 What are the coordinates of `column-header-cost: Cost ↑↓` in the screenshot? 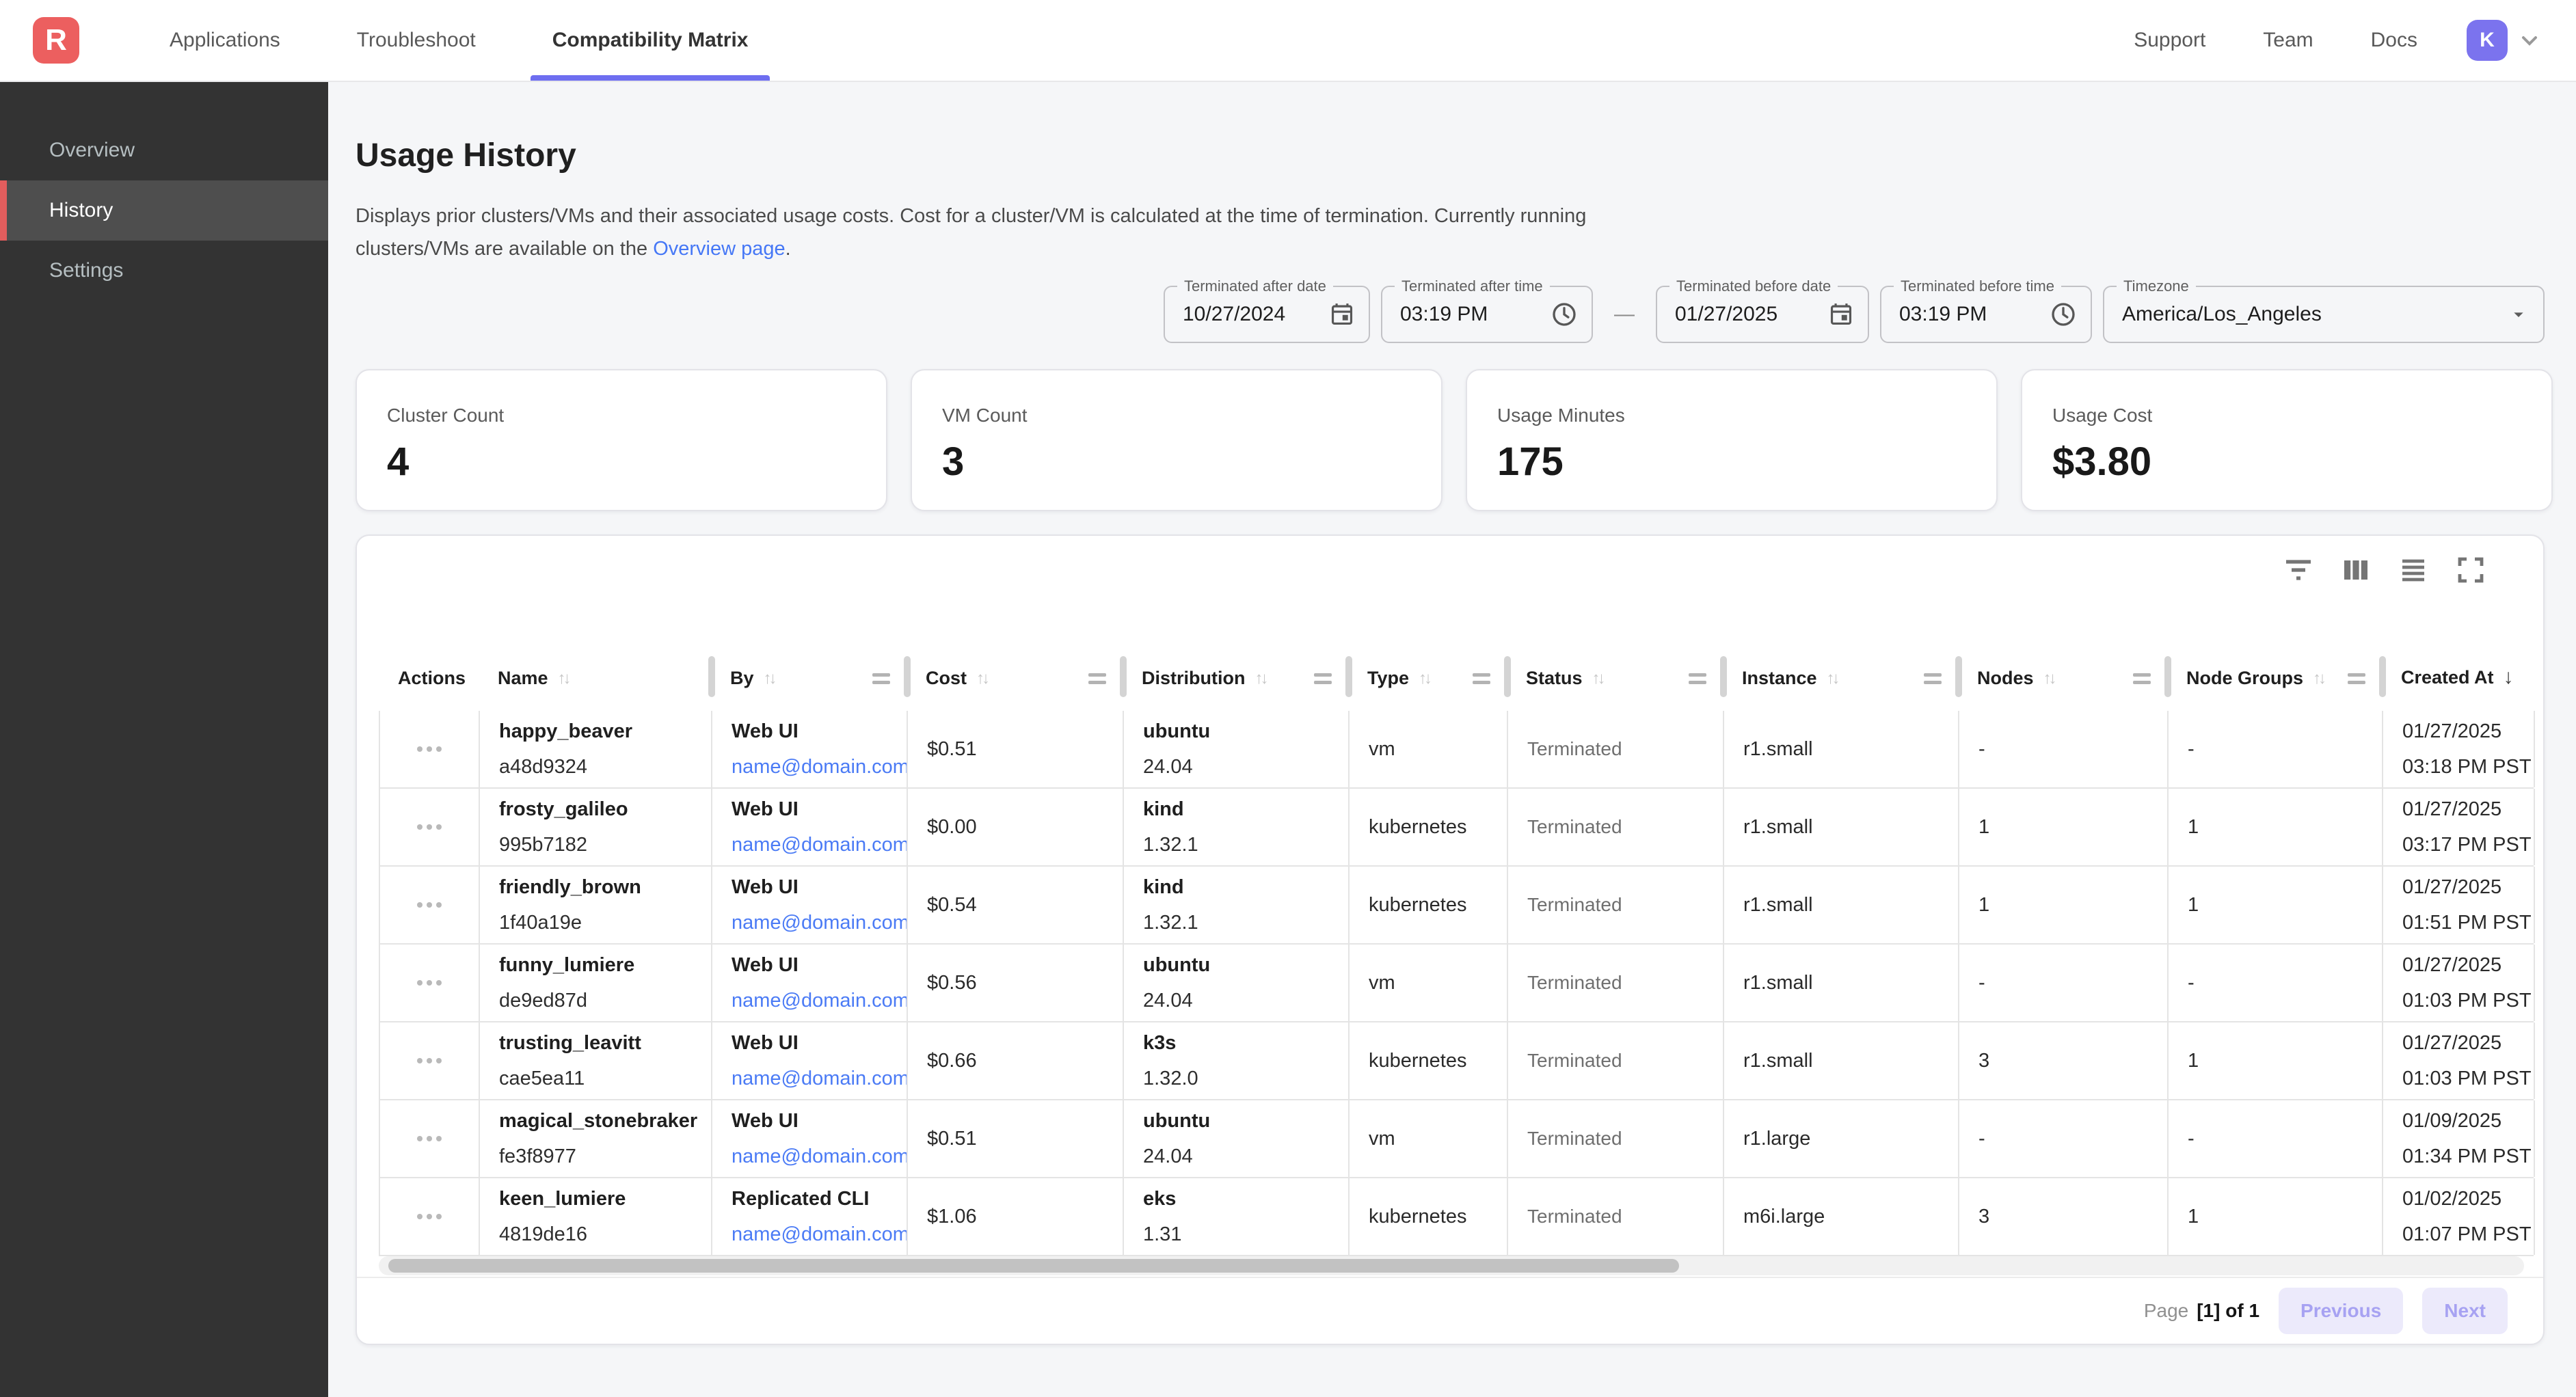 It's located at (1015, 689).